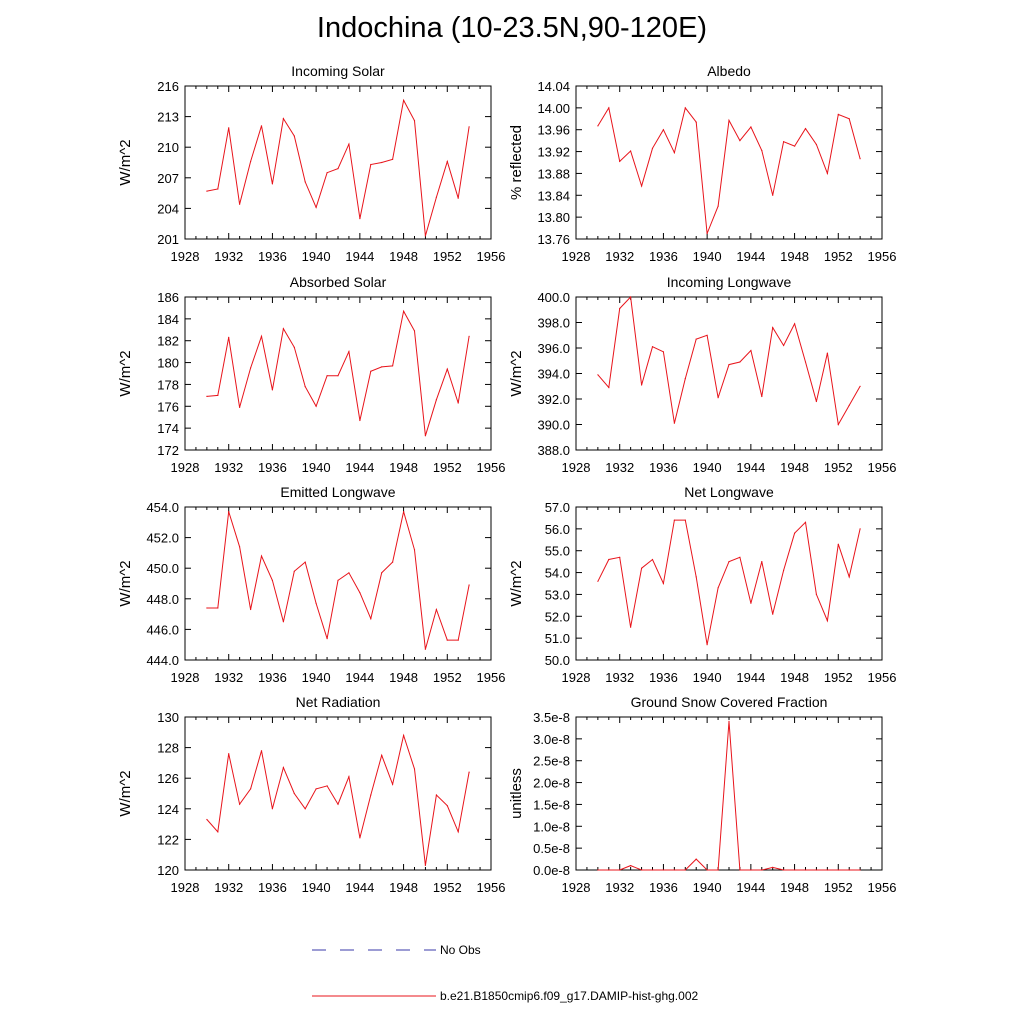  Describe the element at coordinates (553, 239) in the screenshot. I see `y-tick-label: 13.76` at that location.